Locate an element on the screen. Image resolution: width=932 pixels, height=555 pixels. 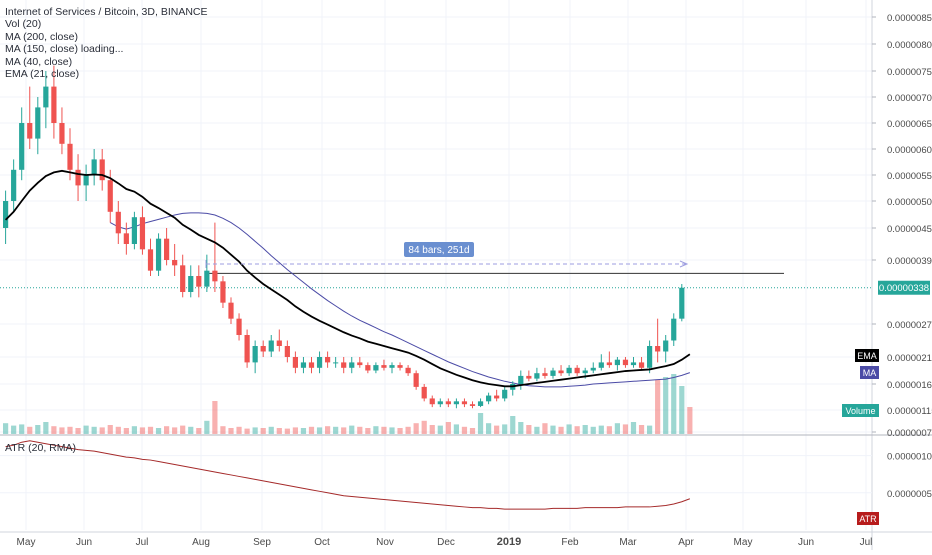
time-tick-label: Jun is located at coordinates (84, 542).